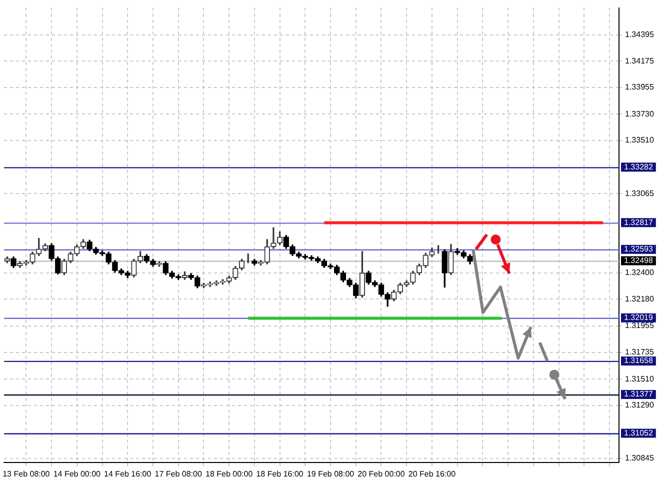 The height and width of the screenshot is (482, 665). Describe the element at coordinates (280, 473) in the screenshot. I see `x-tick-label: 18 Feb 16:00` at that location.